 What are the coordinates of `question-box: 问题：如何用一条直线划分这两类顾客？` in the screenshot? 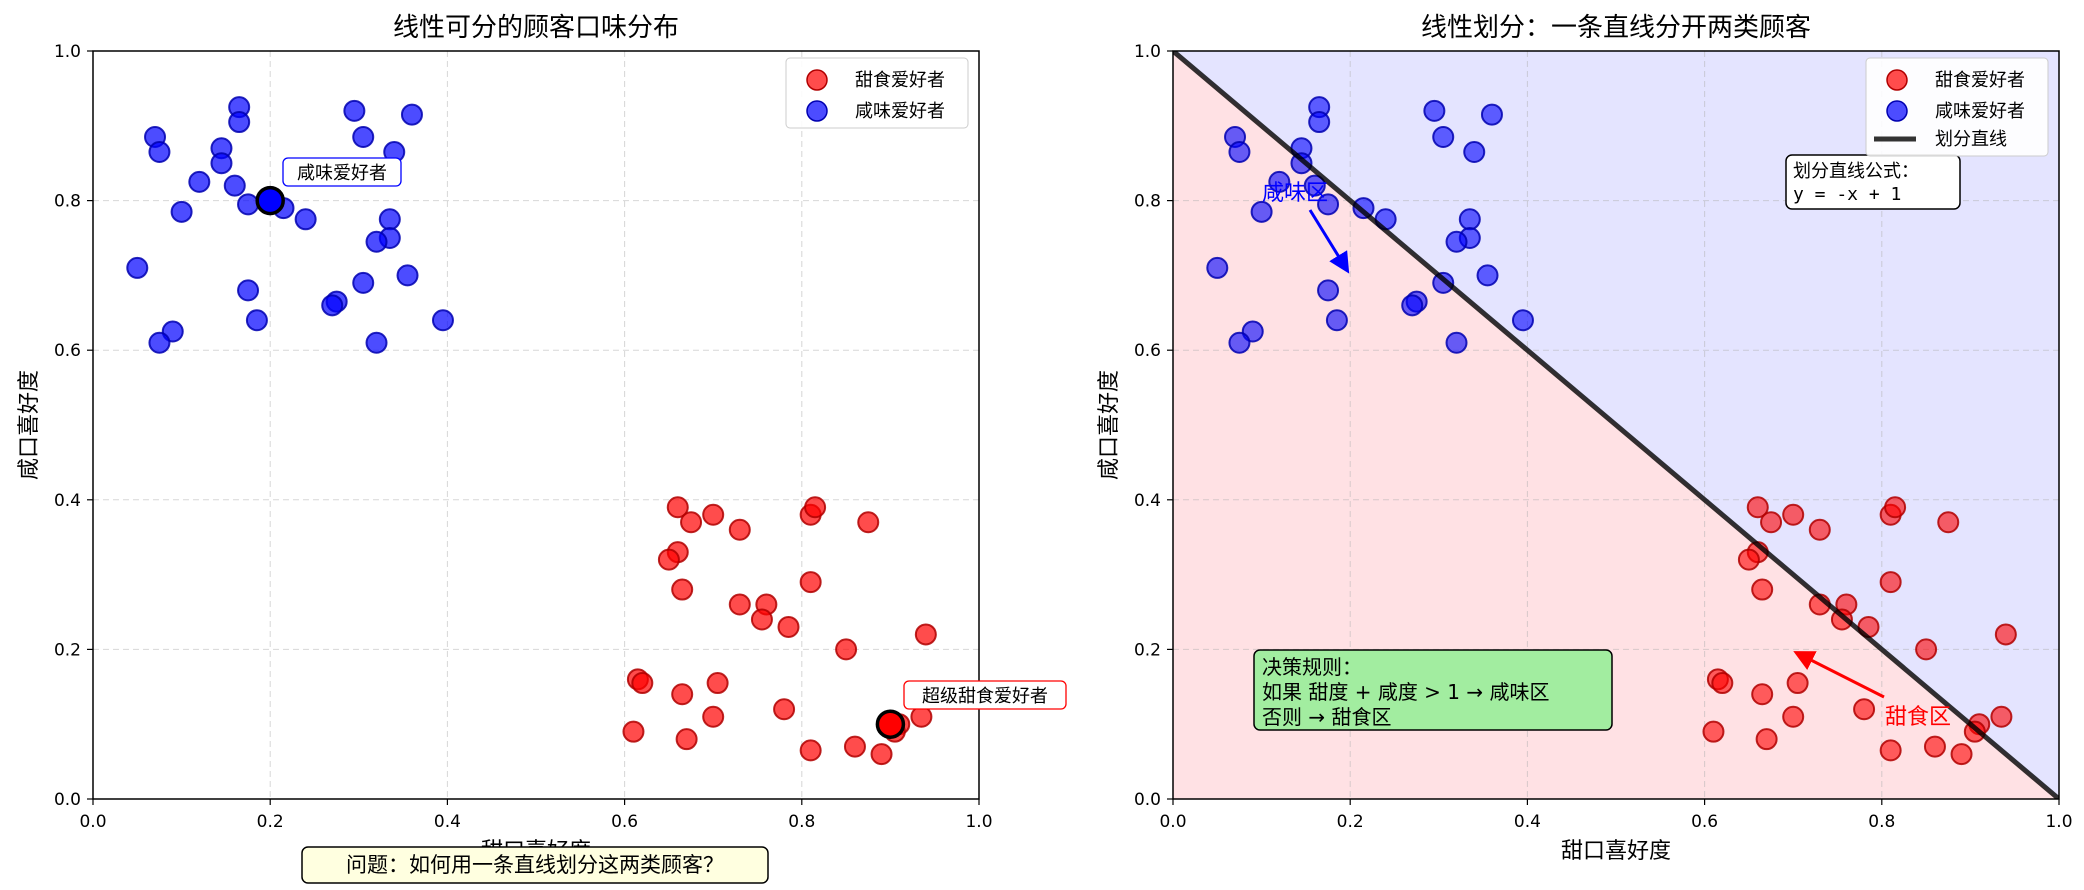 It's located at (535, 865).